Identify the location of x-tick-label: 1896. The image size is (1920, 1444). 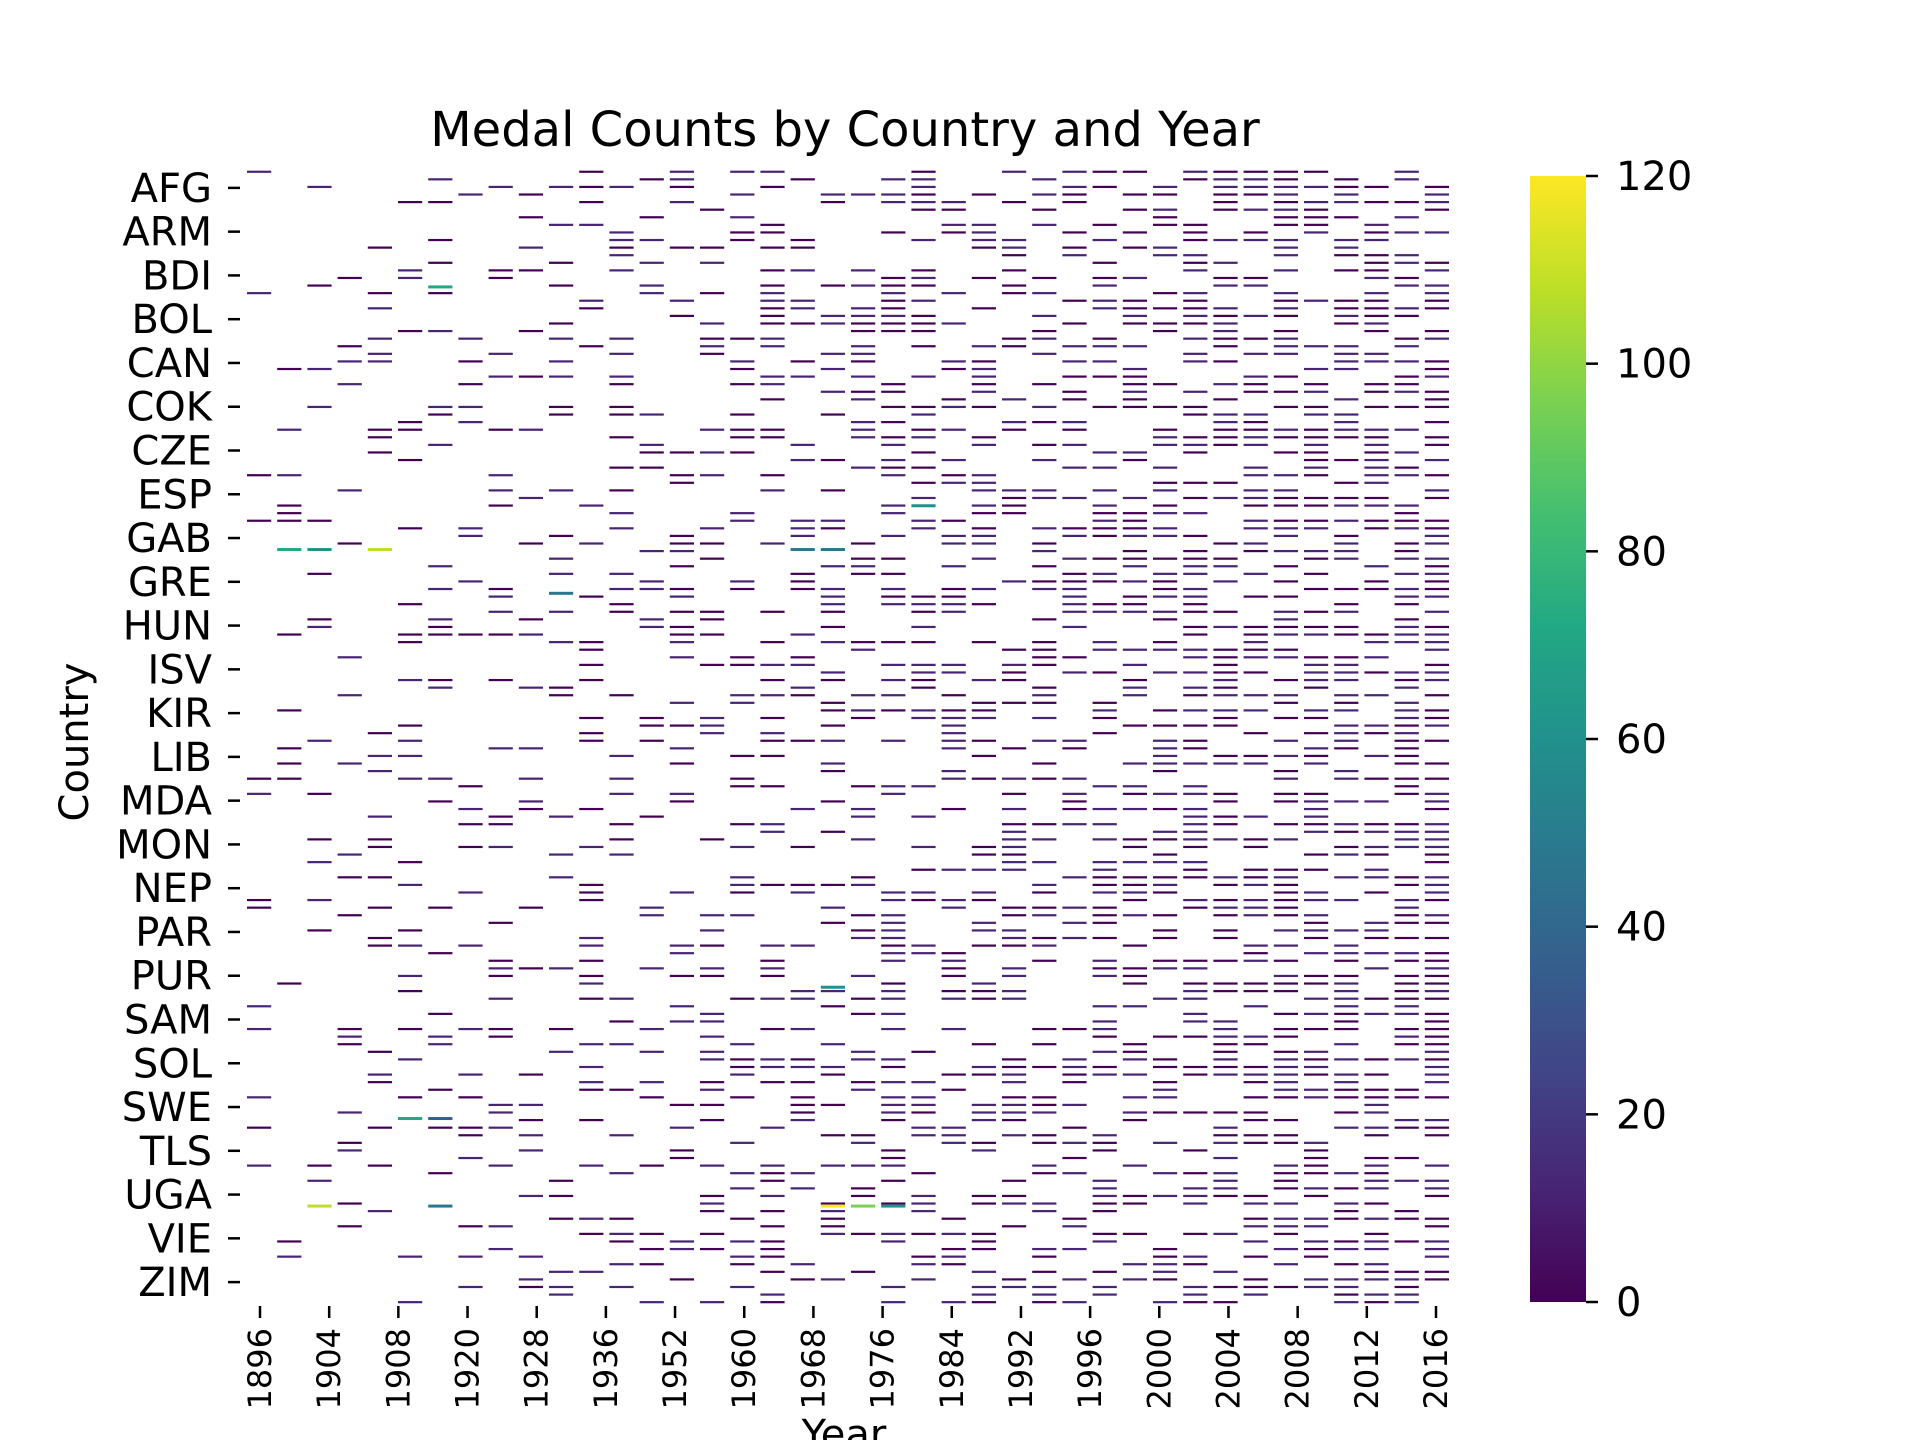
(260, 1368).